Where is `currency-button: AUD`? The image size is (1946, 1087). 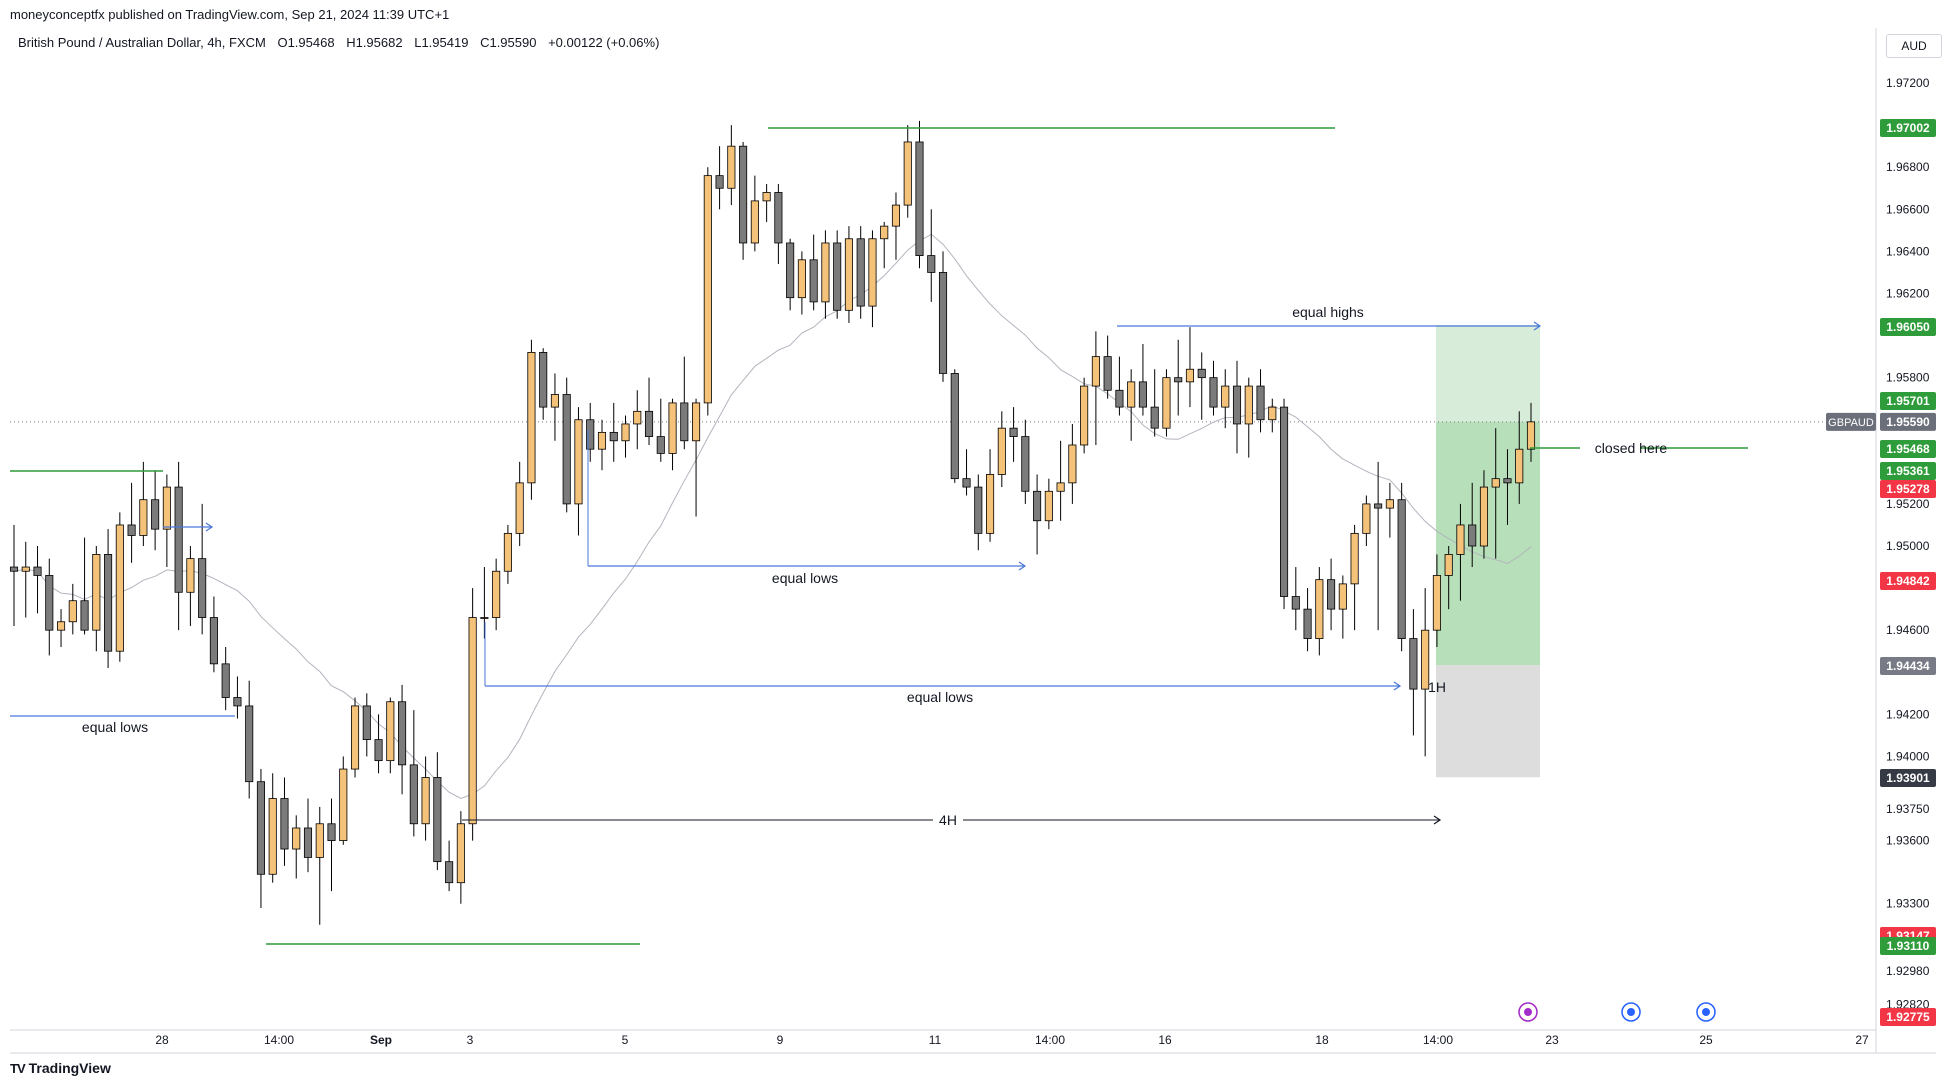
currency-button: AUD is located at coordinates (1914, 46).